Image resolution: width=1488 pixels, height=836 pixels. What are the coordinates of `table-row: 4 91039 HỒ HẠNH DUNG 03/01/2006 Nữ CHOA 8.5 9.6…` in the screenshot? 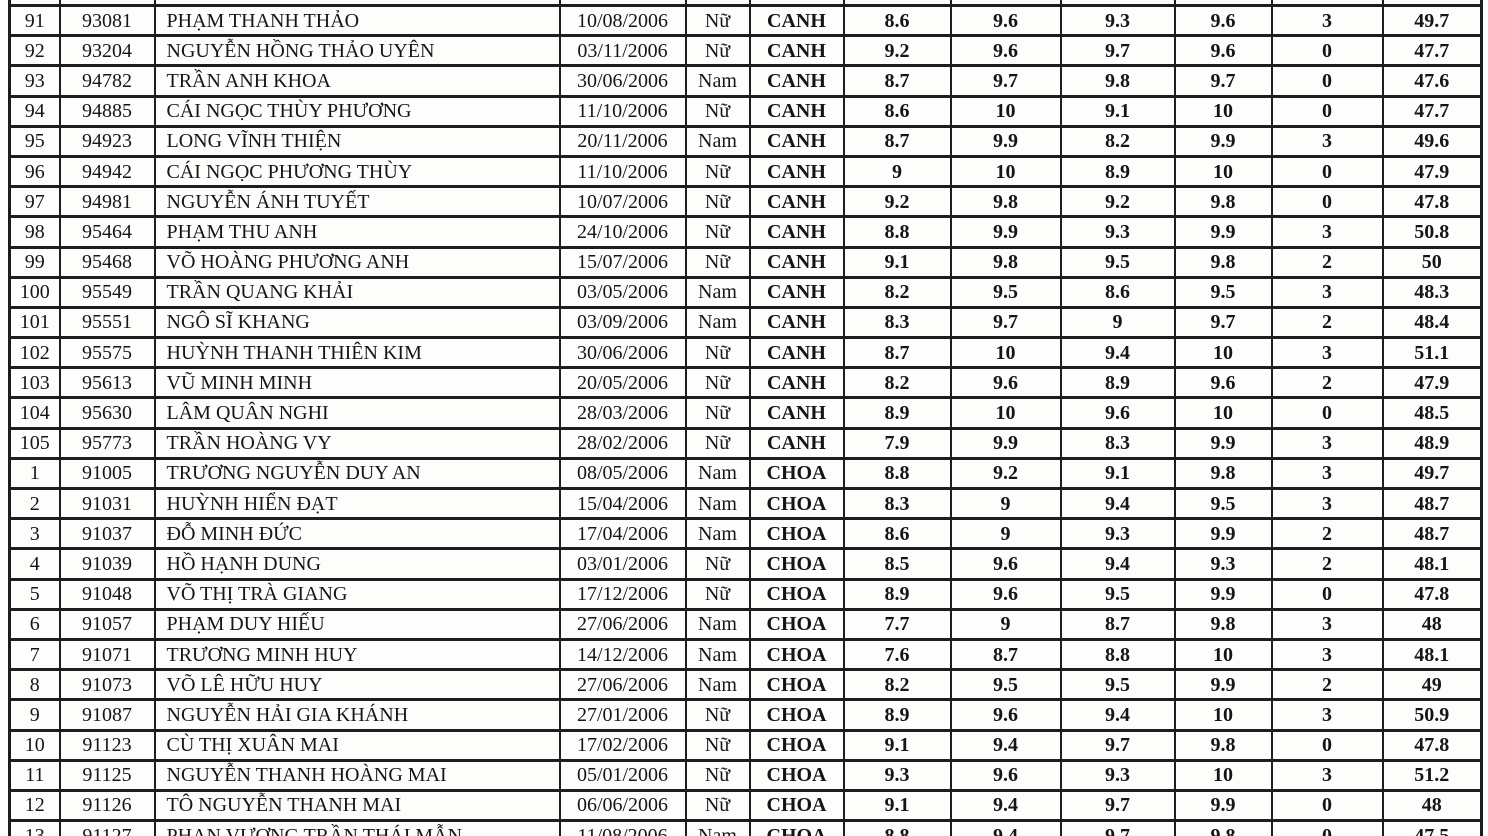 It's located at (745, 564).